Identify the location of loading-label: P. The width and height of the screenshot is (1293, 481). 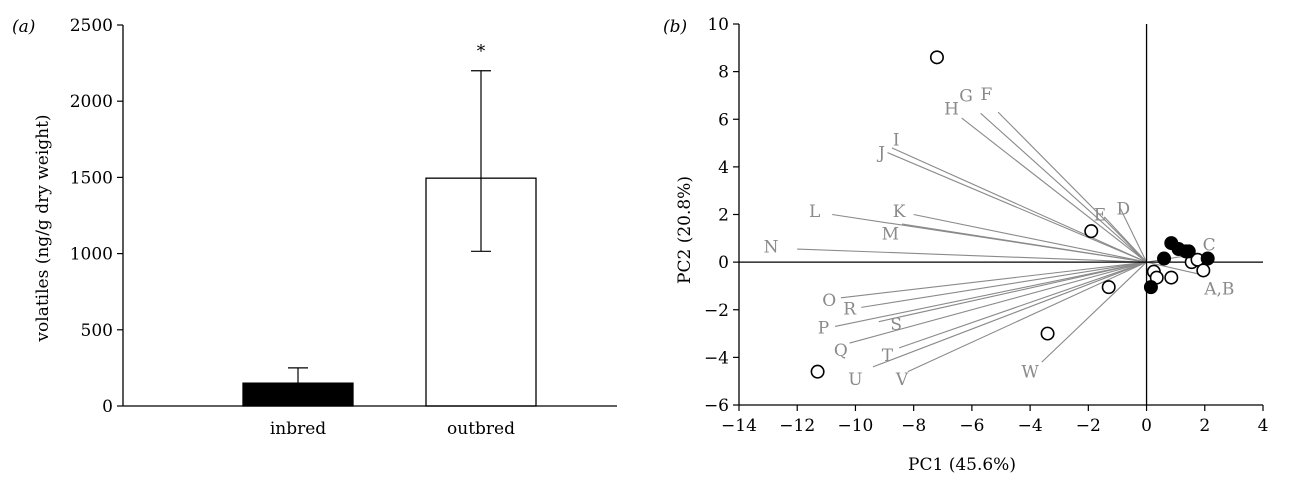
(823, 329).